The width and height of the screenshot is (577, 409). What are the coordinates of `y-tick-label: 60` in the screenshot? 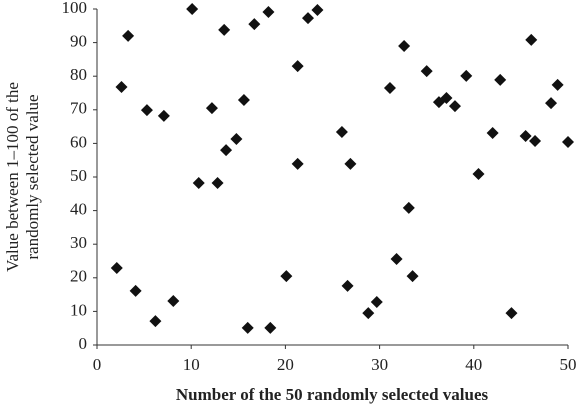 It's located at (78, 141).